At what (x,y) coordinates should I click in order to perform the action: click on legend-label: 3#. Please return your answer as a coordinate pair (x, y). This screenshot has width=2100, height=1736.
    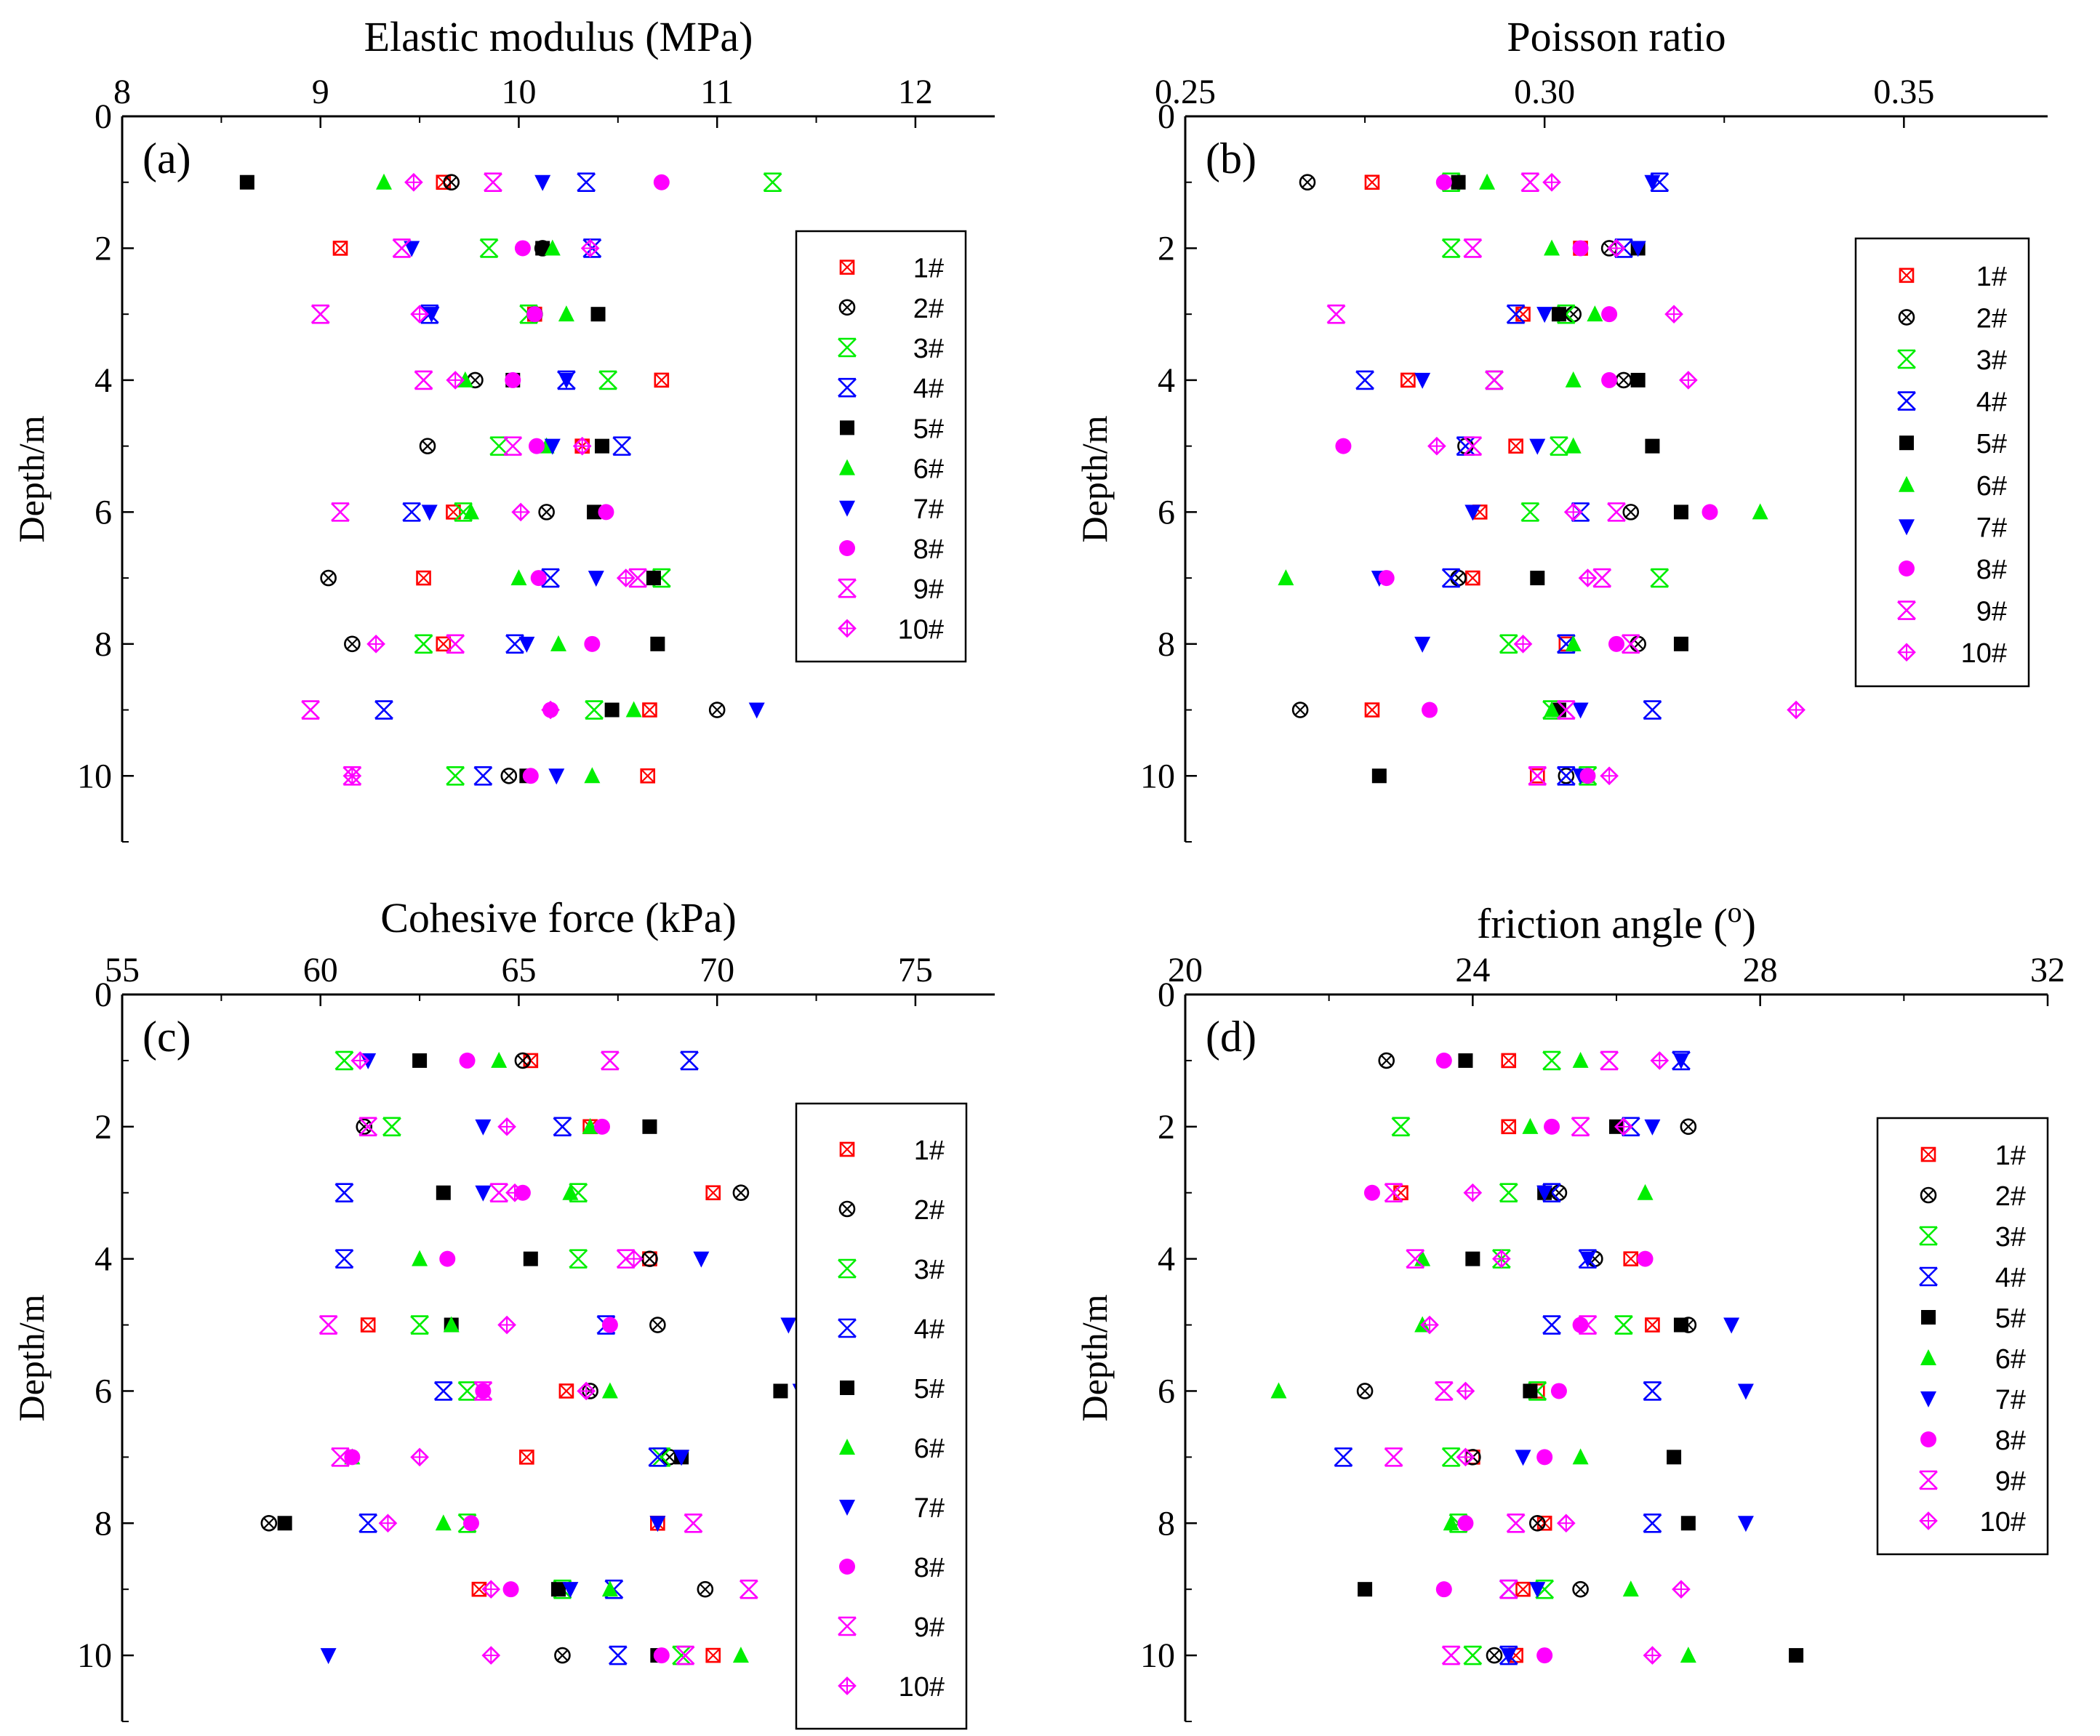
    Looking at the image, I should click on (928, 349).